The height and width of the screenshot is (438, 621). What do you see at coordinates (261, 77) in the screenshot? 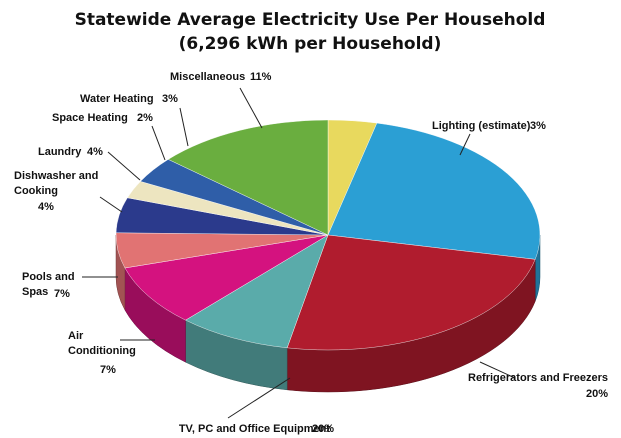
I see `slice-value-label: 11%` at bounding box center [261, 77].